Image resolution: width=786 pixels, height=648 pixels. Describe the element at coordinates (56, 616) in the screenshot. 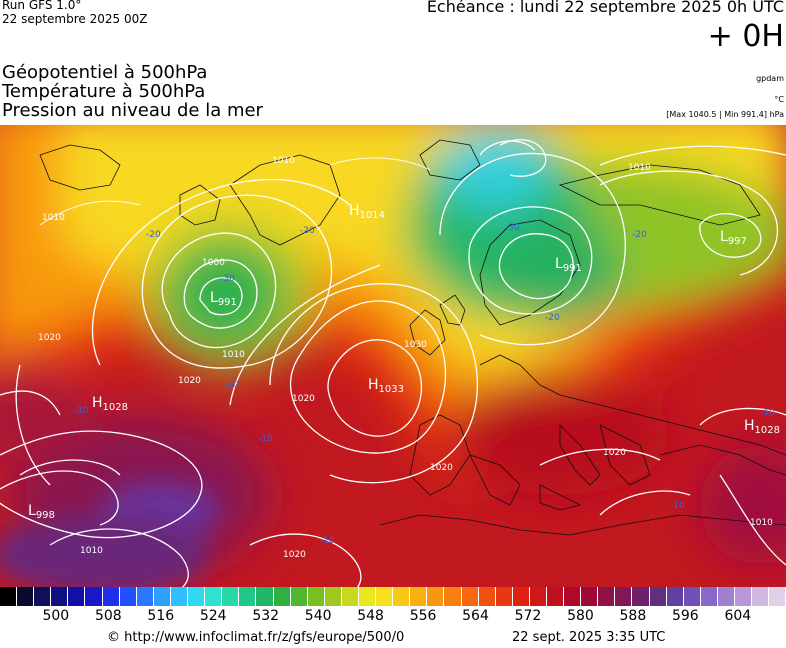

I see `colorbar-tick-label: 500` at that location.